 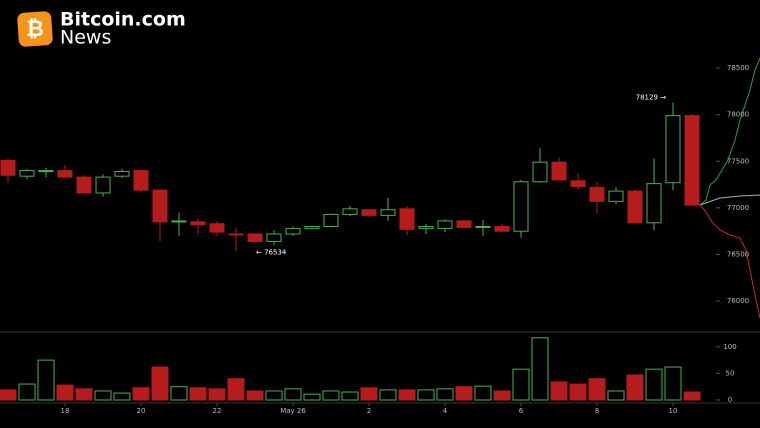 I want to click on y-tick-label: 77500, so click(x=738, y=161).